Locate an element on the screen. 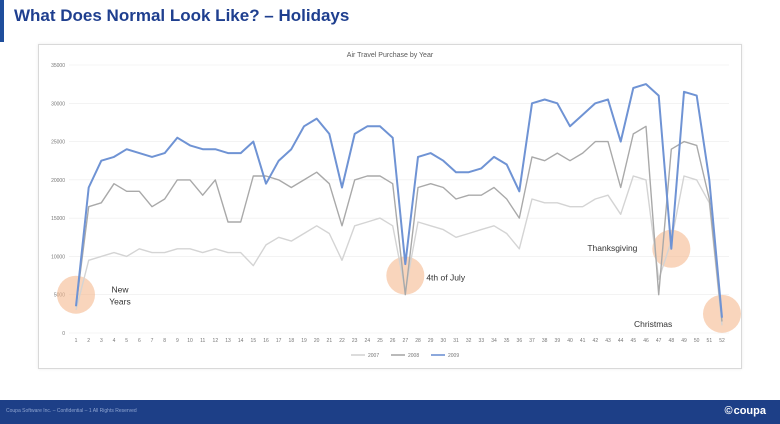  x-tick-label: 18 is located at coordinates (292, 341).